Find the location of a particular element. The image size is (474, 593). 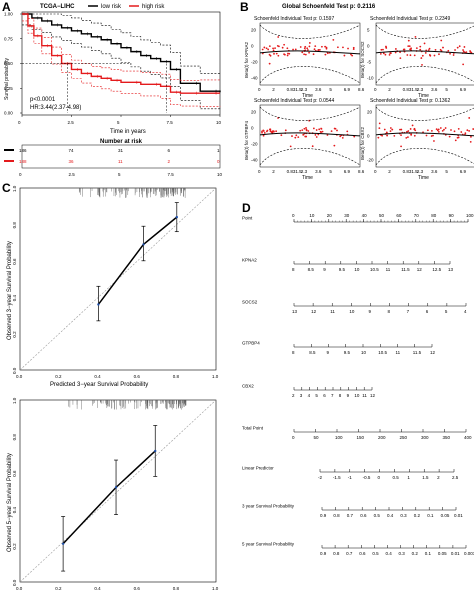

nomogram-tick-label: 9.5 is located at coordinates (342, 269).